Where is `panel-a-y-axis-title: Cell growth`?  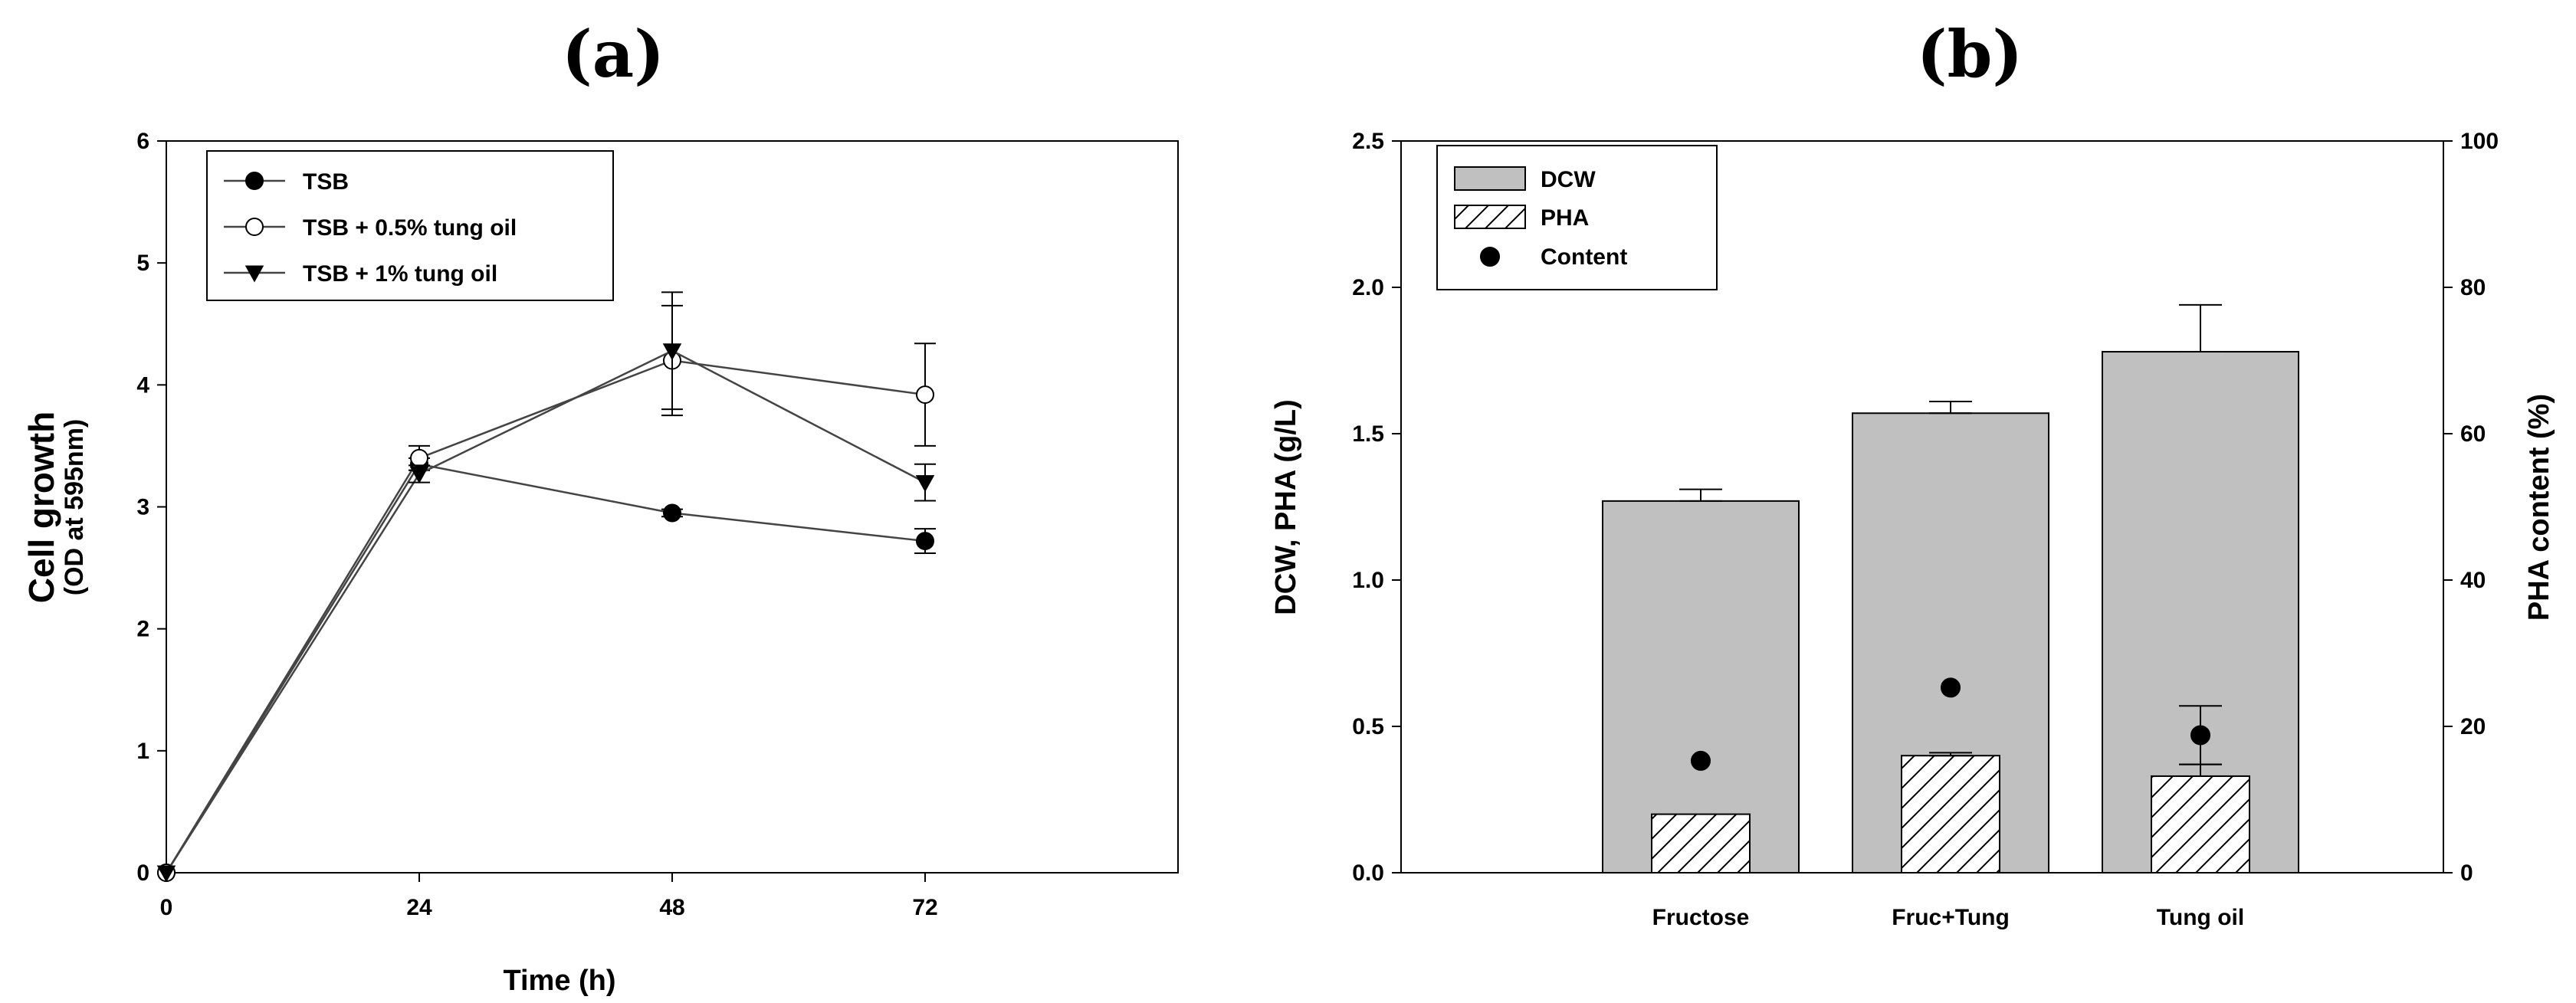 panel-a-y-axis-title: Cell growth is located at coordinates (41, 507).